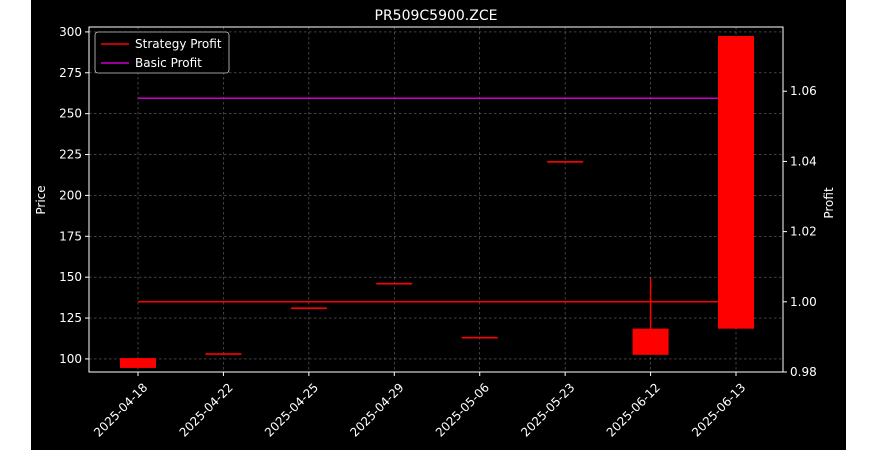  Describe the element at coordinates (436, 16) in the screenshot. I see `chart-title: PR509C5900.ZCE` at that location.